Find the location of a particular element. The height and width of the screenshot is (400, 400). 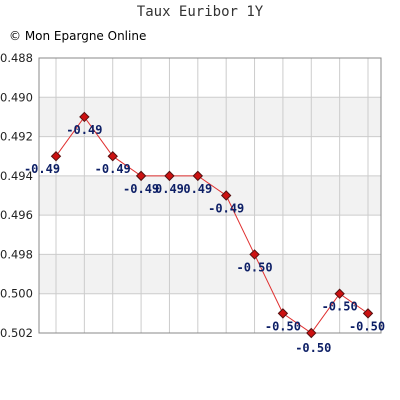

y-tick-label: 0.500 is located at coordinates (16, 294).